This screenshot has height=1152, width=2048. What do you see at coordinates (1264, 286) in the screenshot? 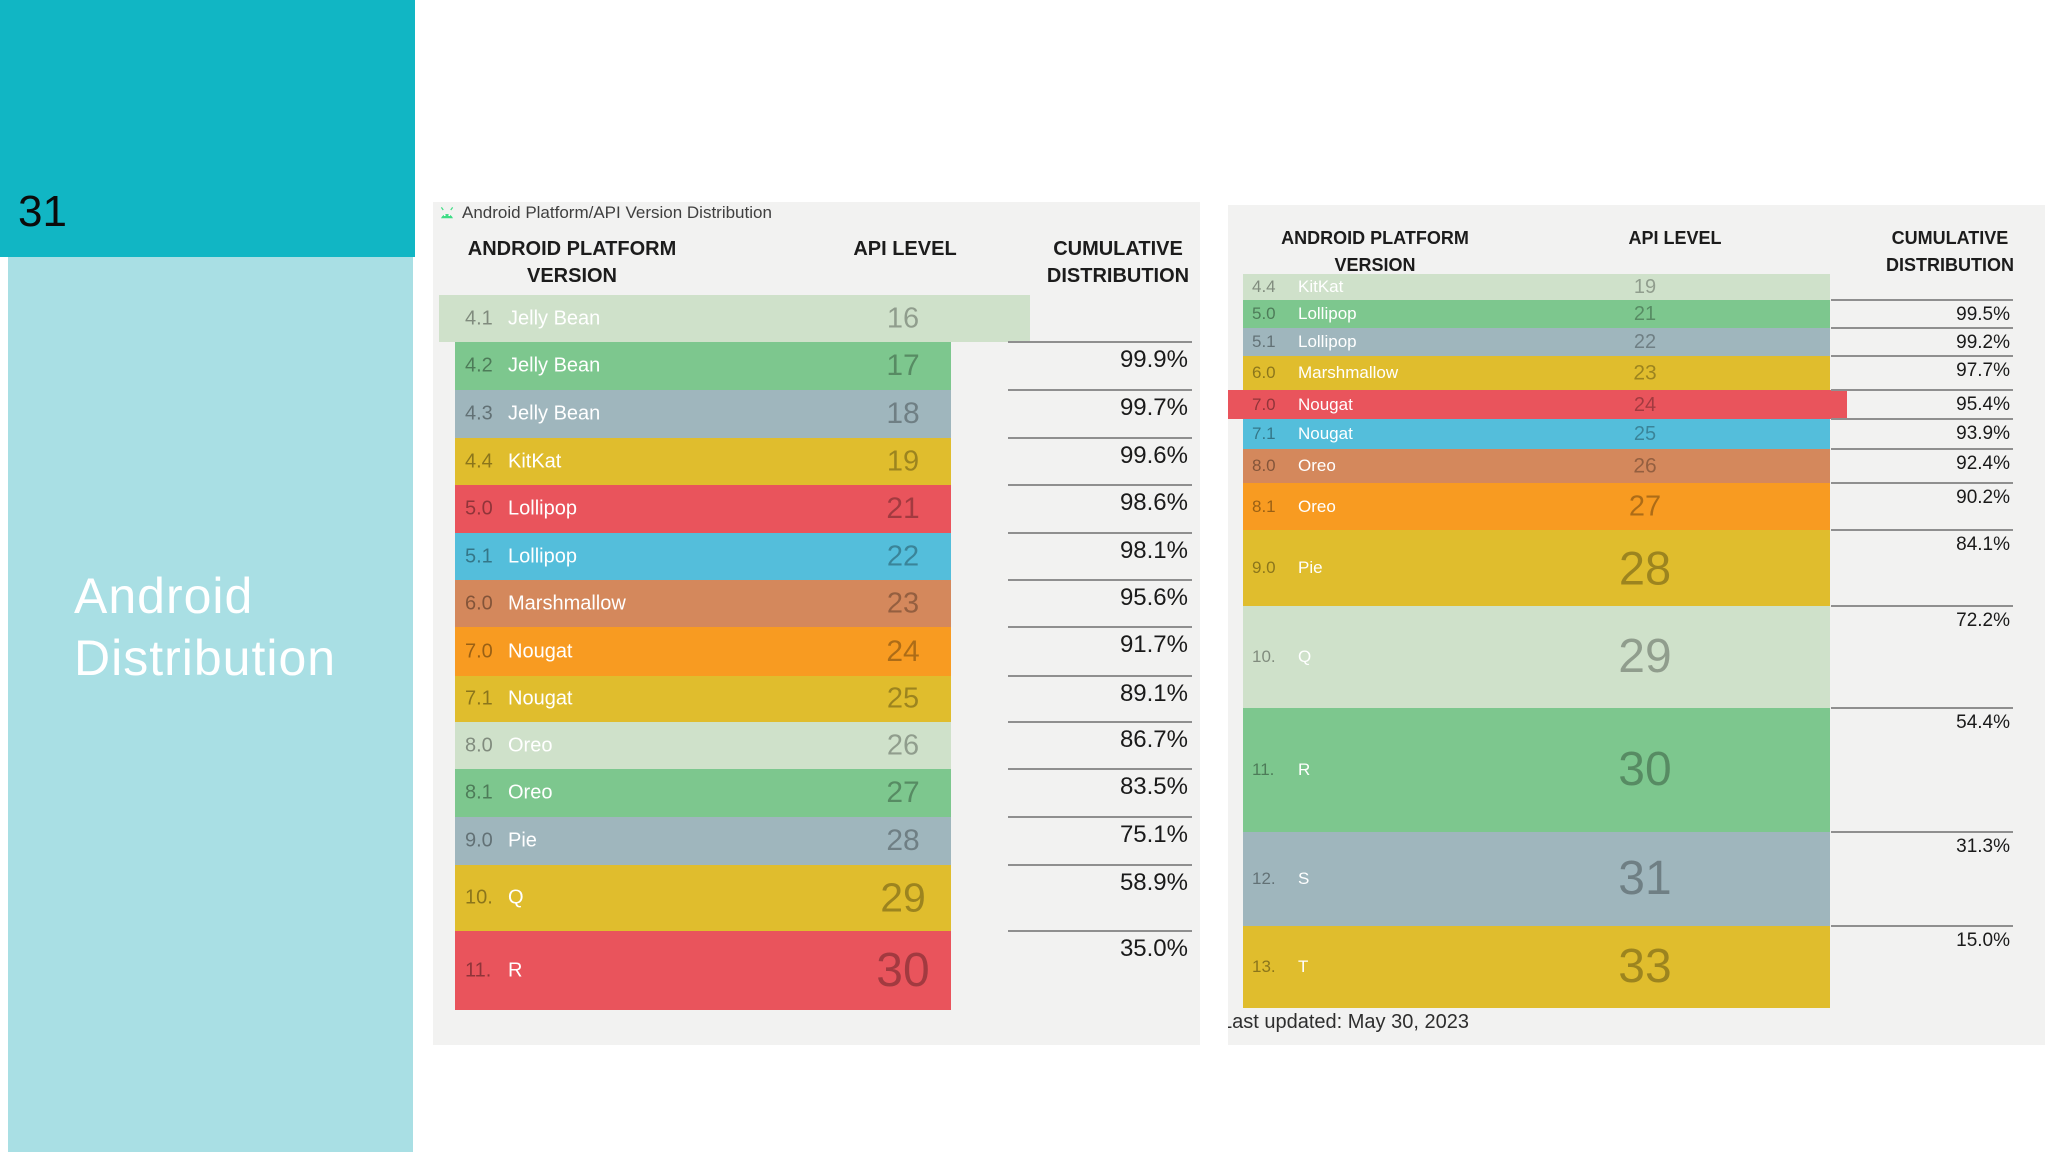
I see `version-number: 4.4` at bounding box center [1264, 286].